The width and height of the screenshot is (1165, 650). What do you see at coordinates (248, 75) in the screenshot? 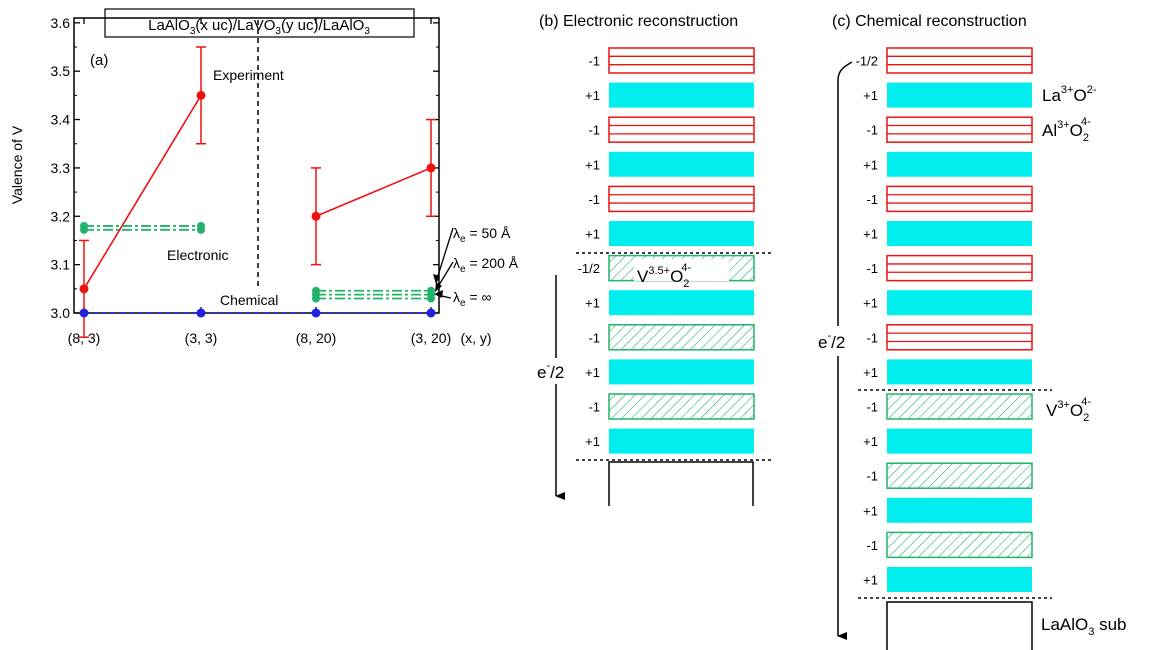
I see `annotation-experiment: Experiment` at bounding box center [248, 75].